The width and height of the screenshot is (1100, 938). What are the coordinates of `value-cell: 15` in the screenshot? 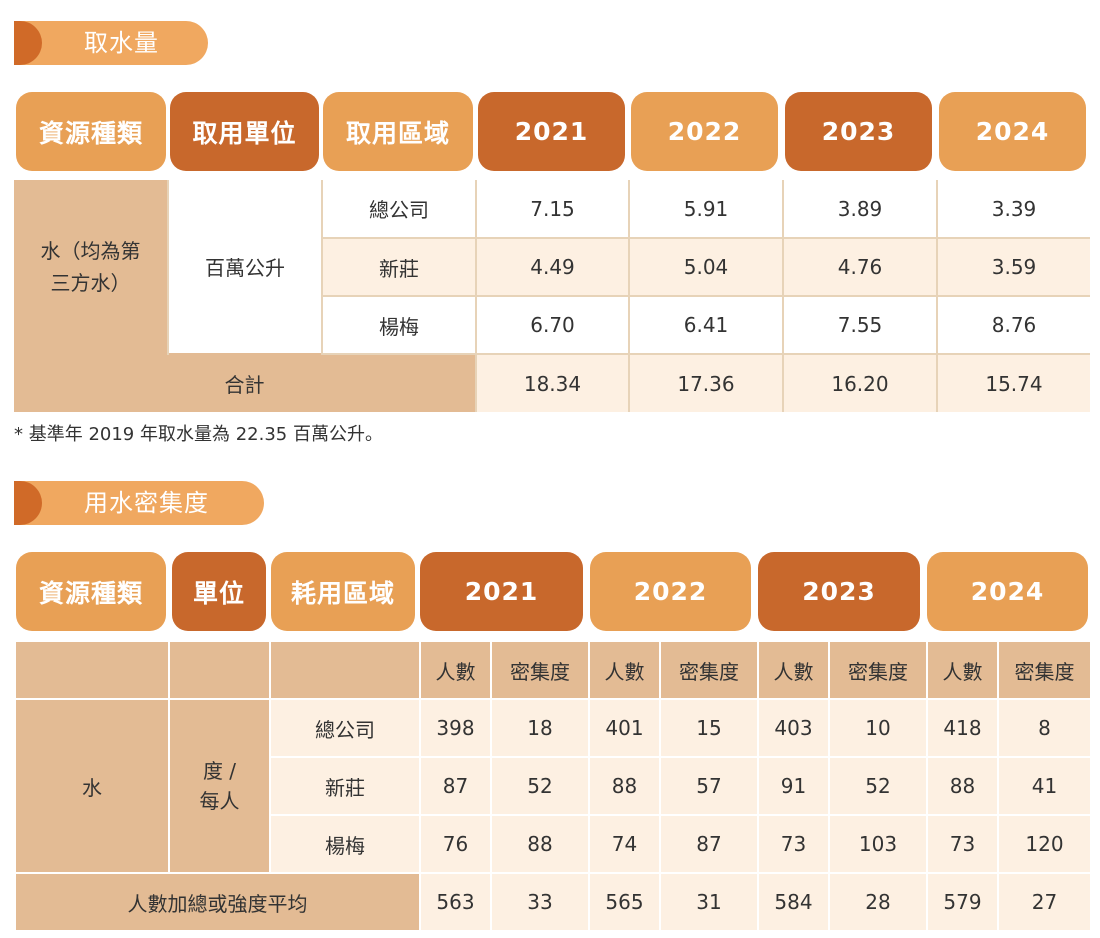 It's located at (709, 728).